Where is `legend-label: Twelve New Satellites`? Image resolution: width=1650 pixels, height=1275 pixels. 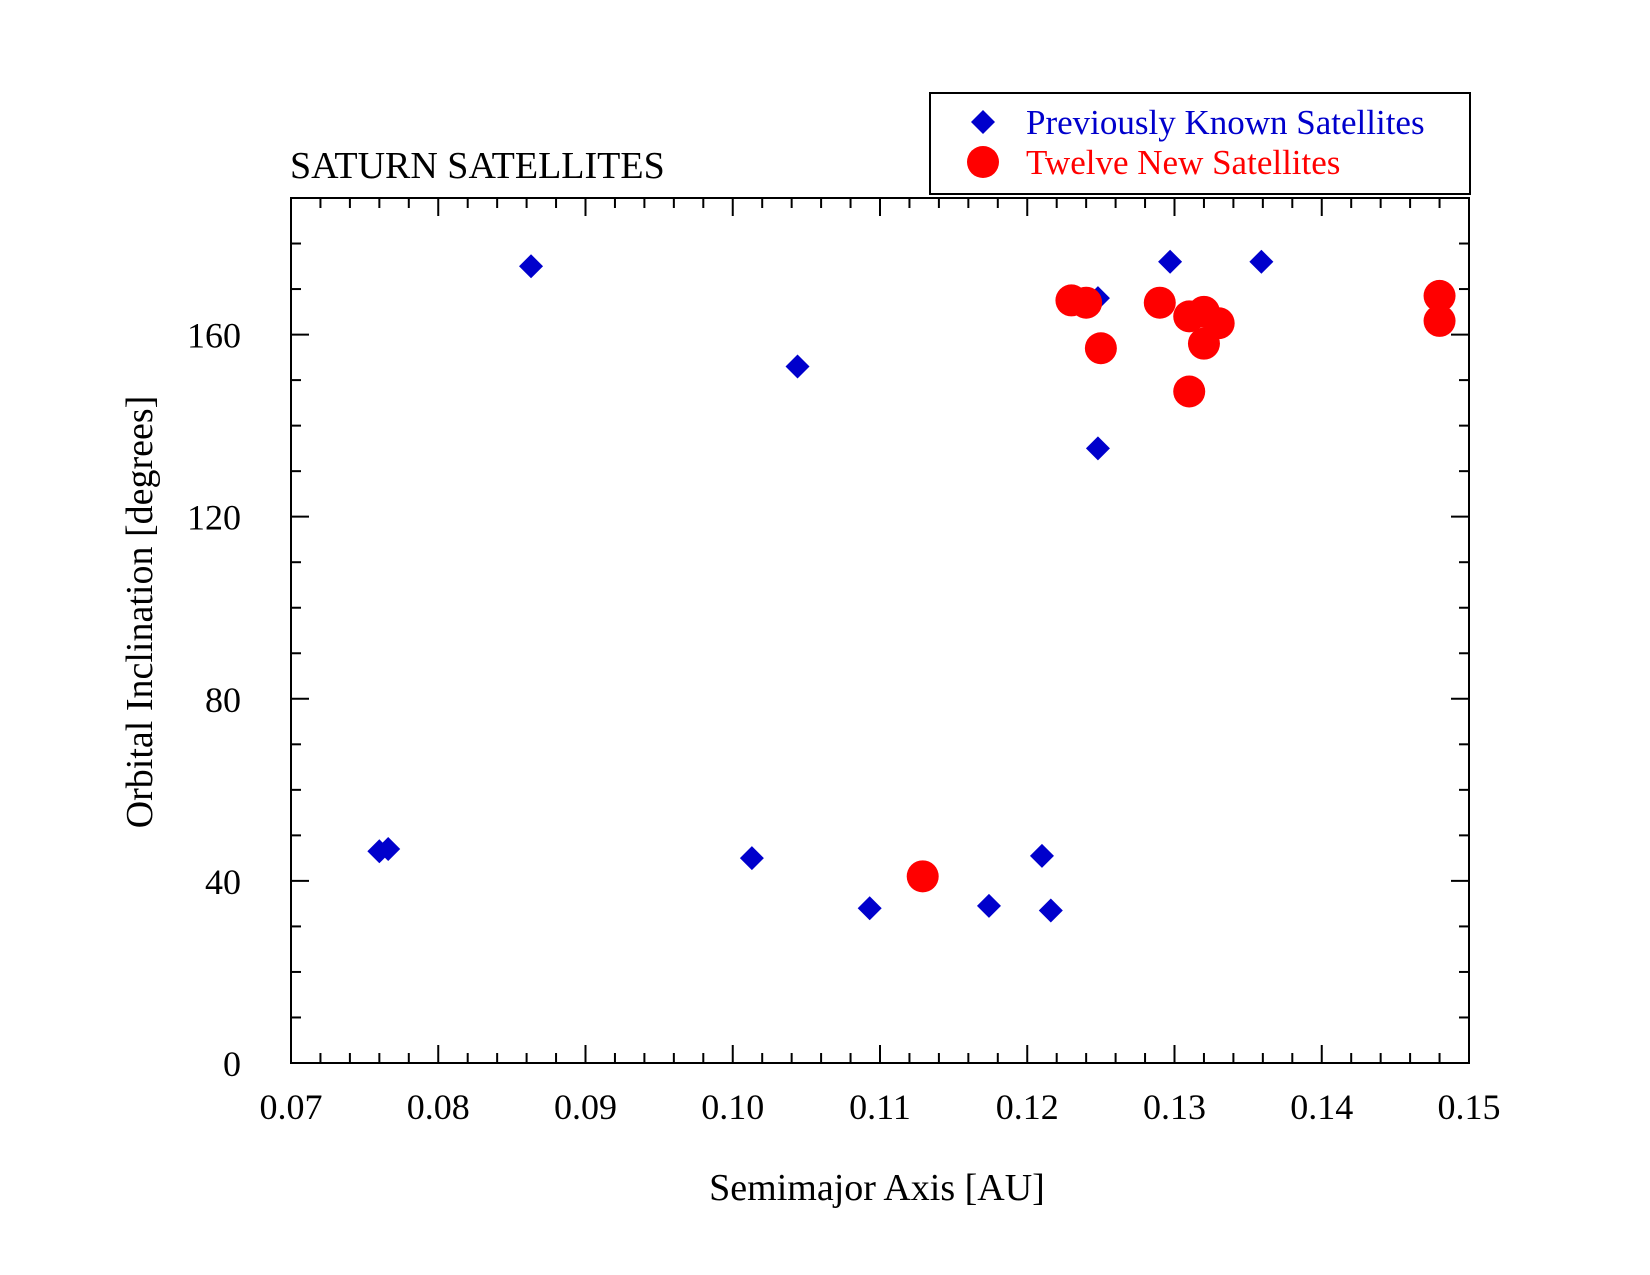
legend-label: Twelve New Satellites is located at coordinates (1183, 162).